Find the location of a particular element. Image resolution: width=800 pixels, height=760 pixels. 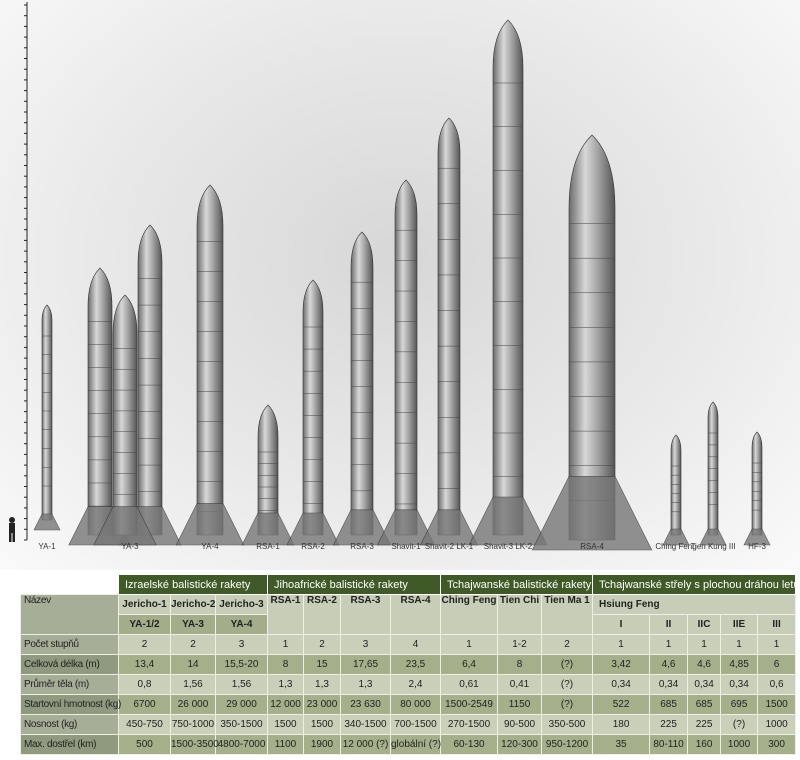

table-cell: 1,3 is located at coordinates (322, 684).